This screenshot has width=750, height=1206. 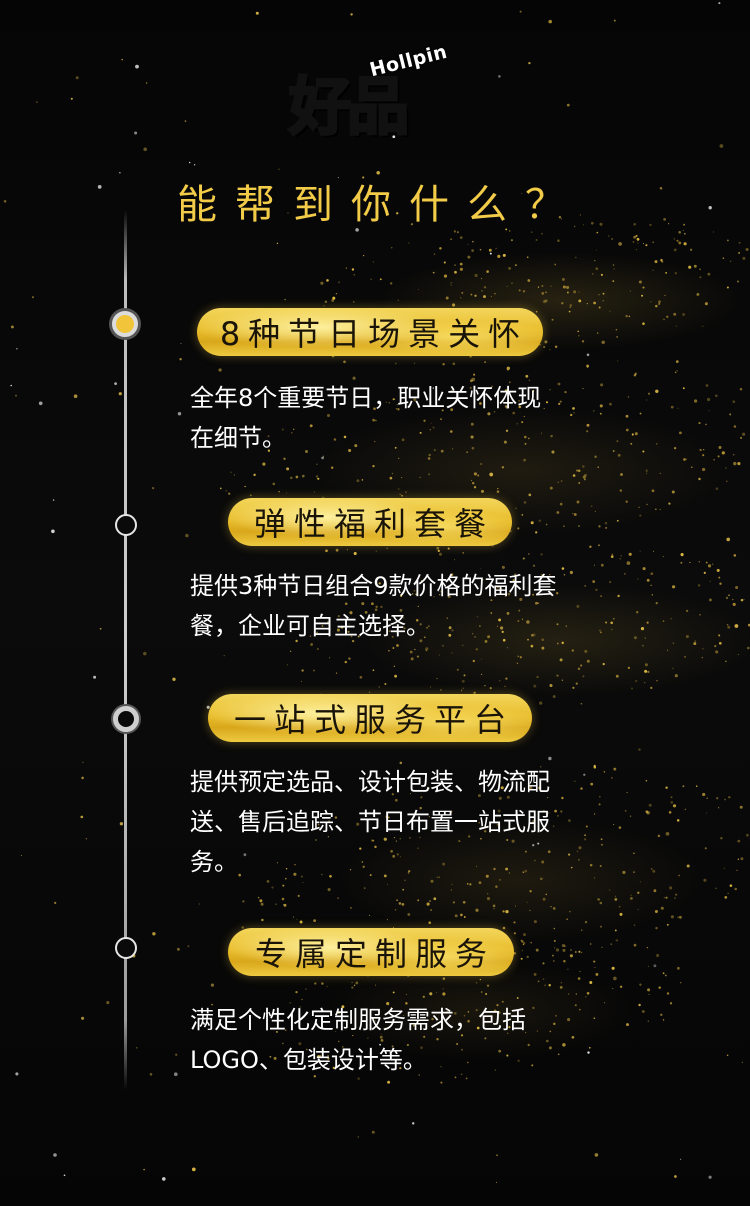 What do you see at coordinates (370, 822) in the screenshot?
I see `section-description: 提供预定选品、设计包装、物流配送、售后追踪、节日布置一站式服务。` at bounding box center [370, 822].